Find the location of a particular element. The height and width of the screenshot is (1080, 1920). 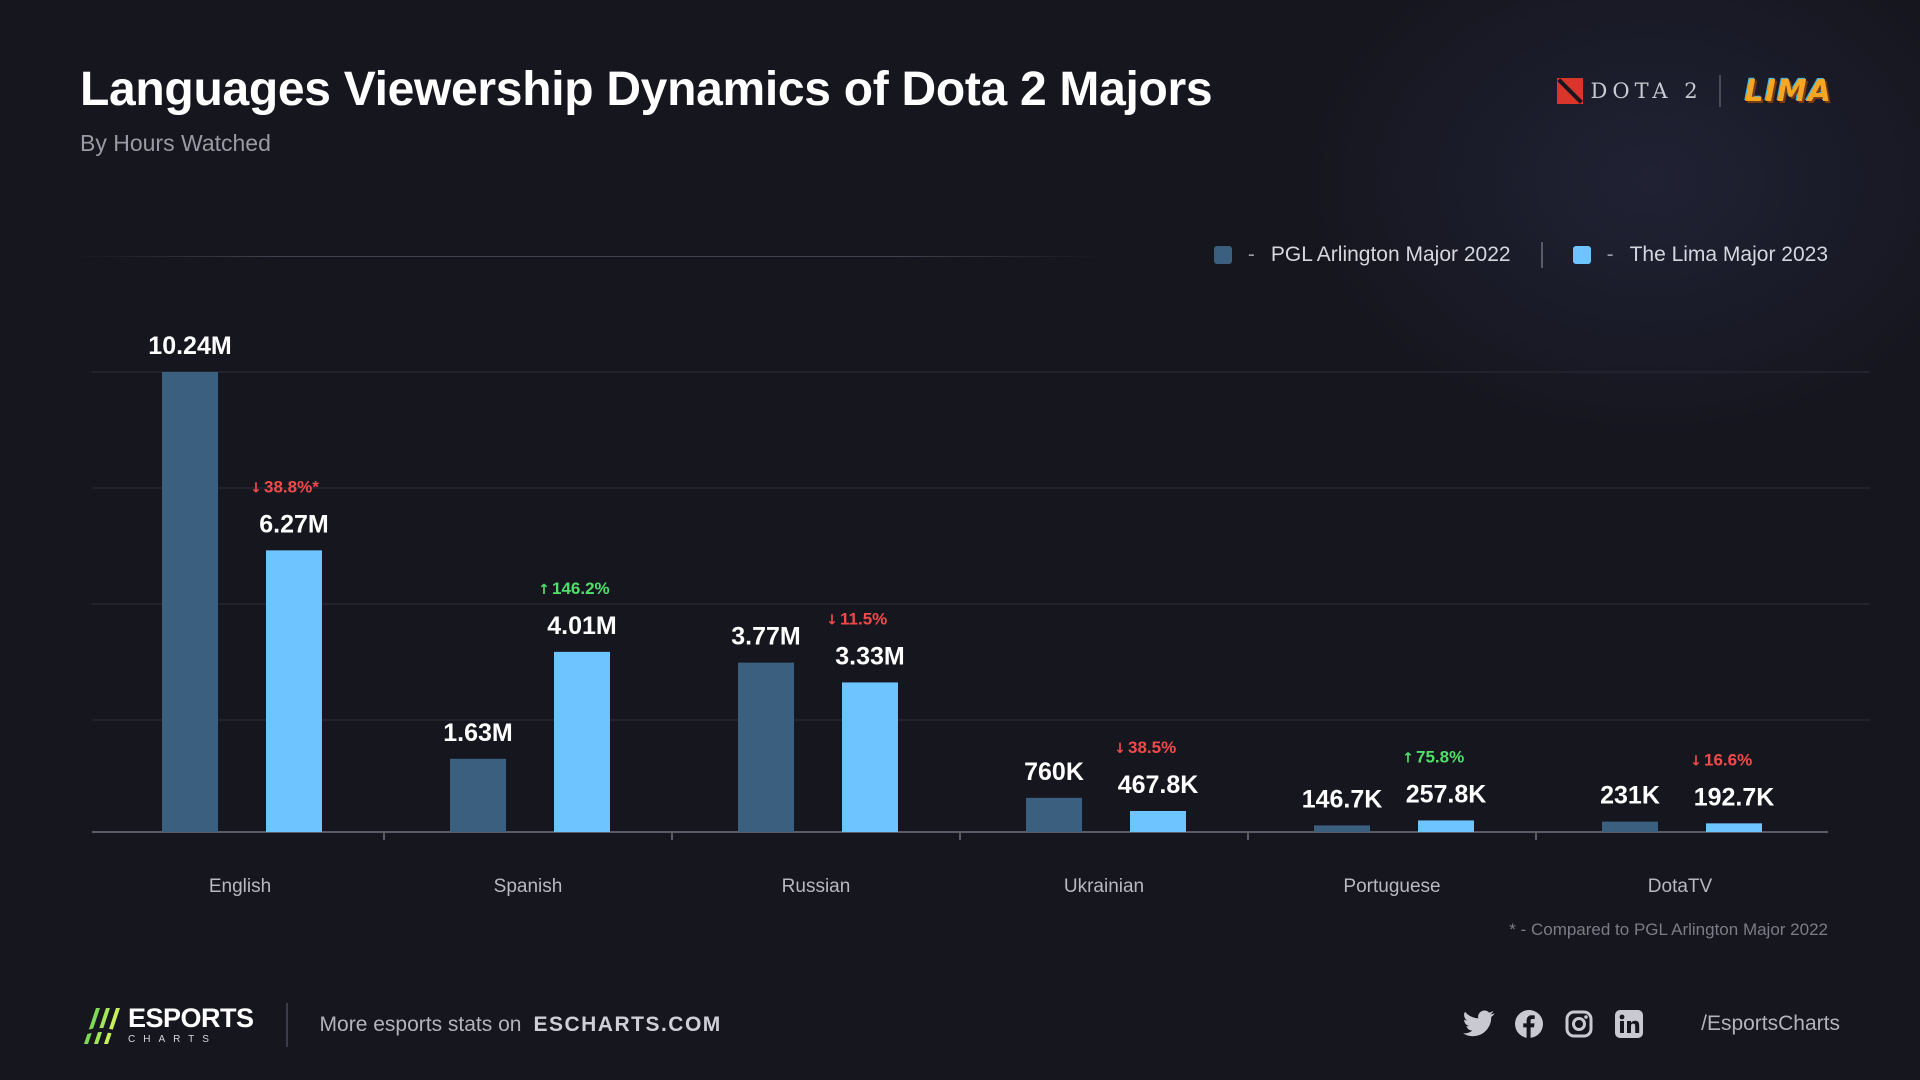

data-label: 3.77M is located at coordinates (765, 637).